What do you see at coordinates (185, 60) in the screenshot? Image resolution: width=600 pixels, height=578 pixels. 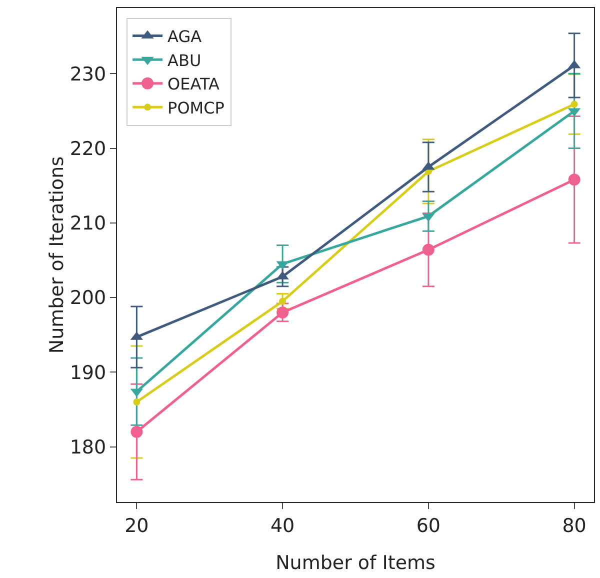 I see `legend-label: ABU` at bounding box center [185, 60].